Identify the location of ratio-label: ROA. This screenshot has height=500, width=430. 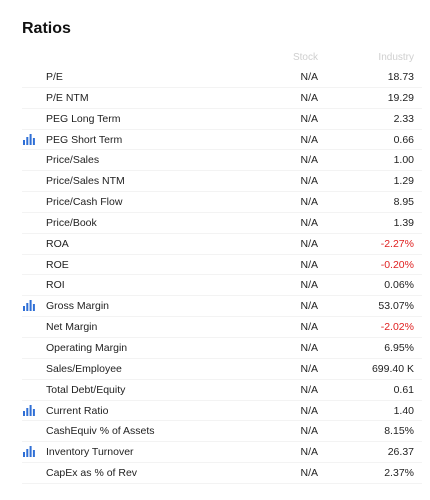
(57, 243).